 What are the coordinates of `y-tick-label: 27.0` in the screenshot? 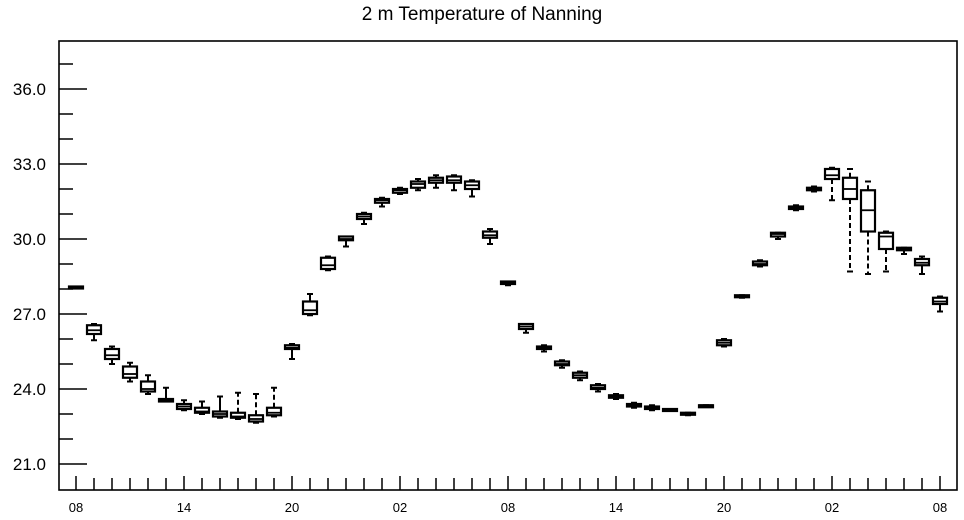 It's located at (29, 314).